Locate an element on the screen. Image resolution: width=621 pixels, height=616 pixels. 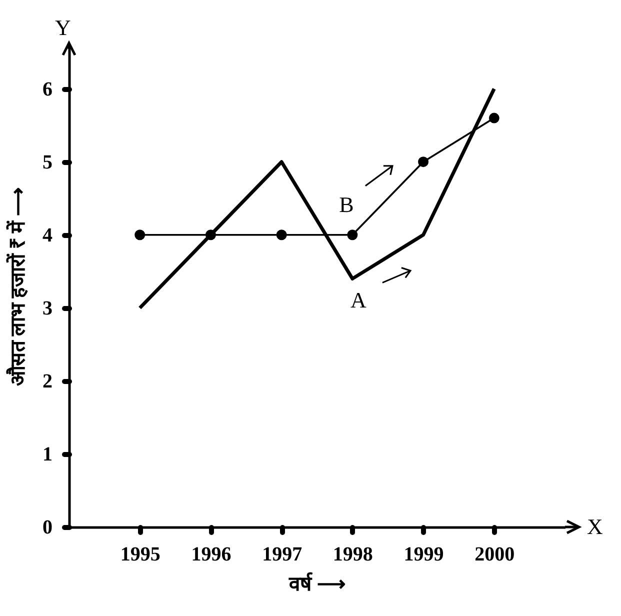
y-tick-label: 2 is located at coordinates (47, 381).